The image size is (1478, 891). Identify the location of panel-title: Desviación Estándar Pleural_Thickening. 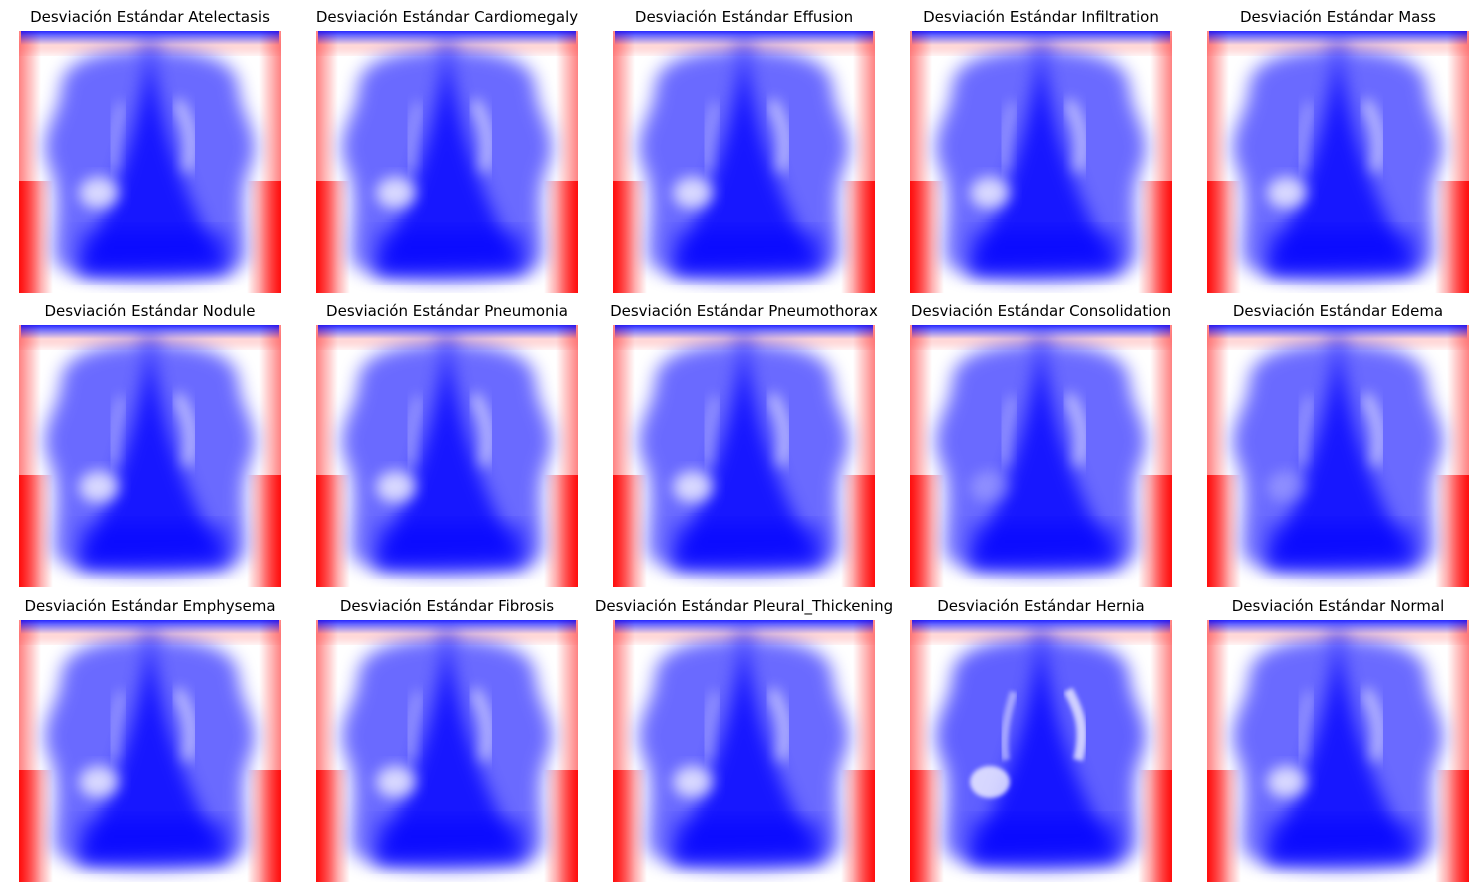
(744, 606).